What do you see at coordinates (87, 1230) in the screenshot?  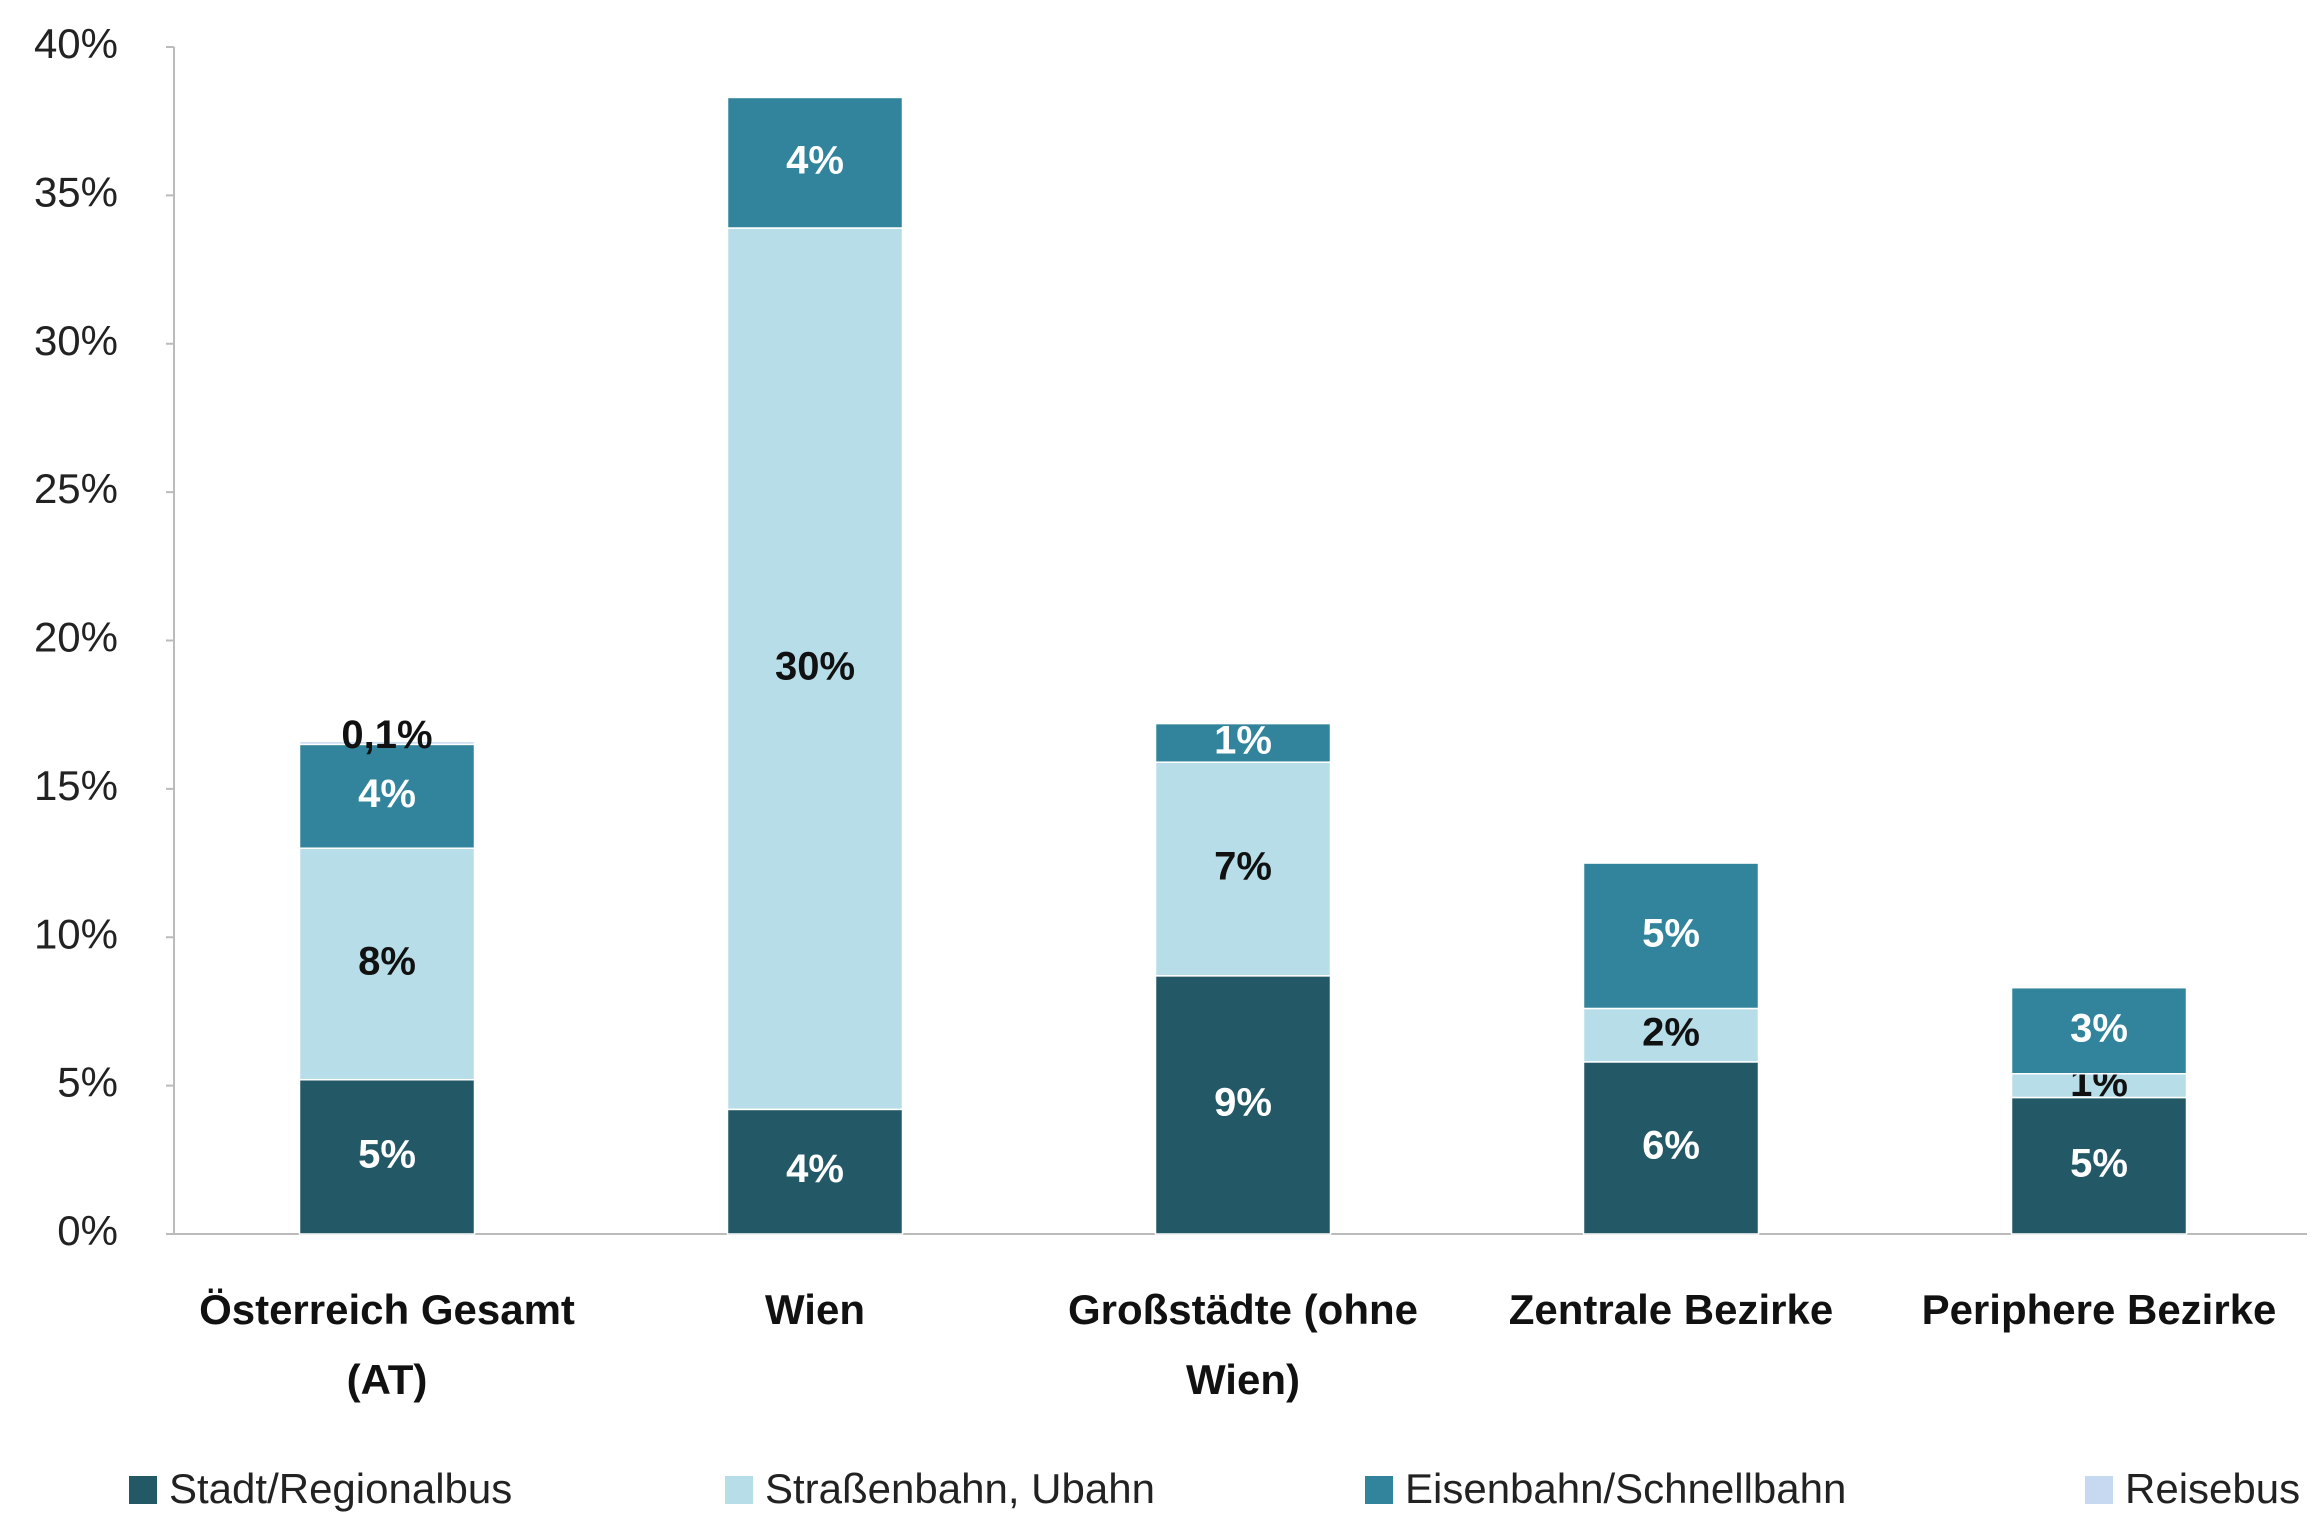 I see `y-tick-label: 0%` at bounding box center [87, 1230].